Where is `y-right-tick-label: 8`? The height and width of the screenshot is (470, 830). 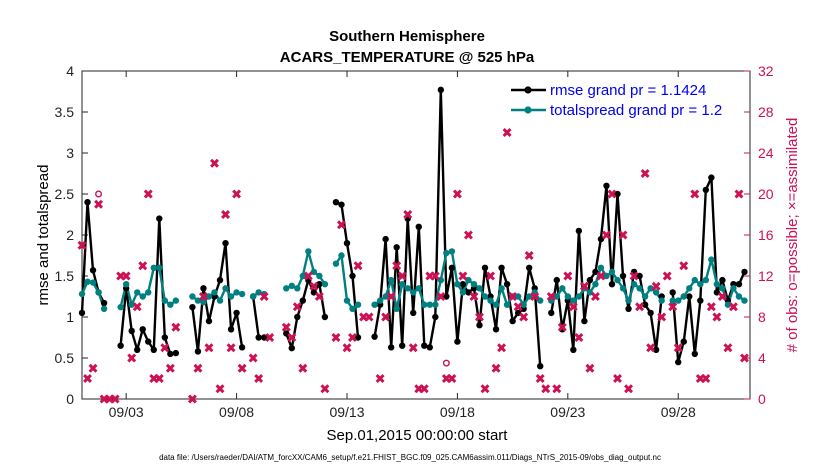 y-right-tick-label: 8 is located at coordinates (762, 317).